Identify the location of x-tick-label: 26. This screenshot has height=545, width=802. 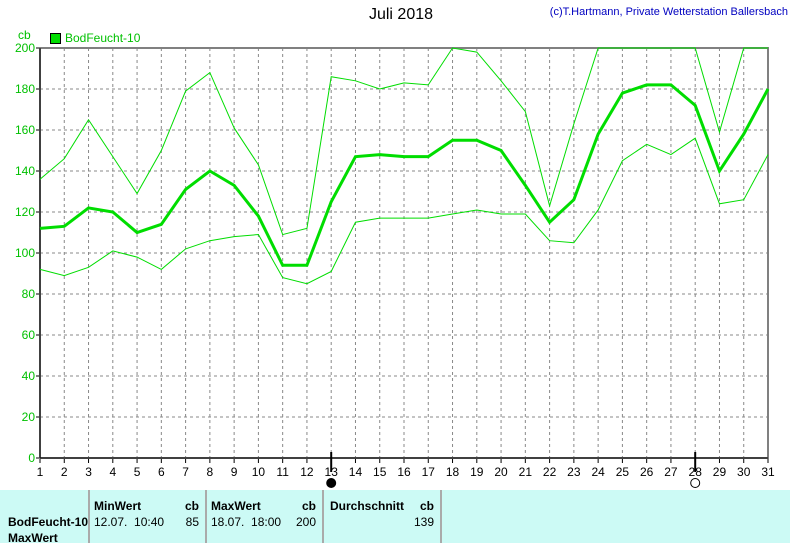
(647, 472).